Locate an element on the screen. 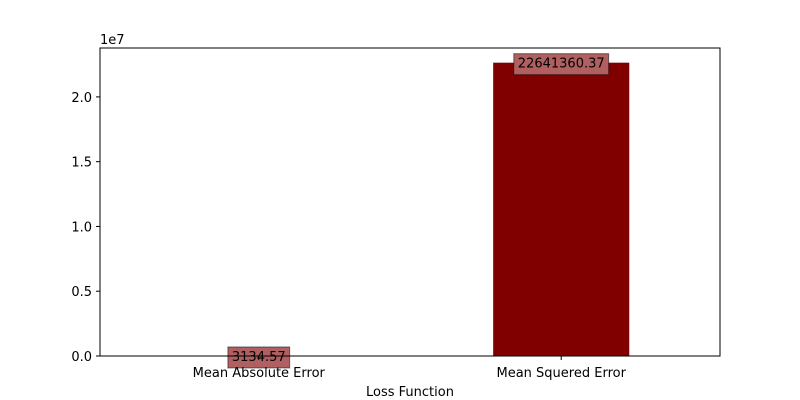 This screenshot has width=800, height=400. y-tick-label: 0.5 is located at coordinates (81, 292).